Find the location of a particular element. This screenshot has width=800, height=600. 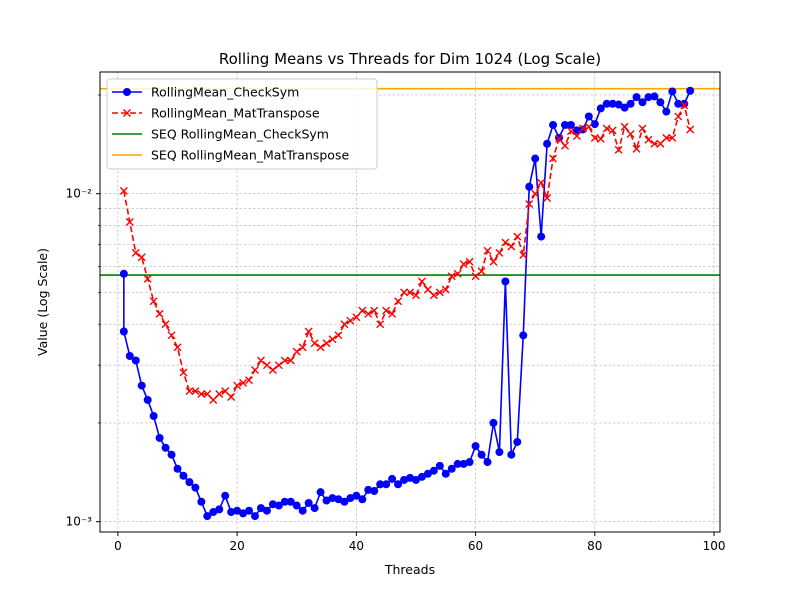

legend-item-seq-rollingmean-mattranspose: SEQ RollingMean_MatTranspose is located at coordinates (230, 155).